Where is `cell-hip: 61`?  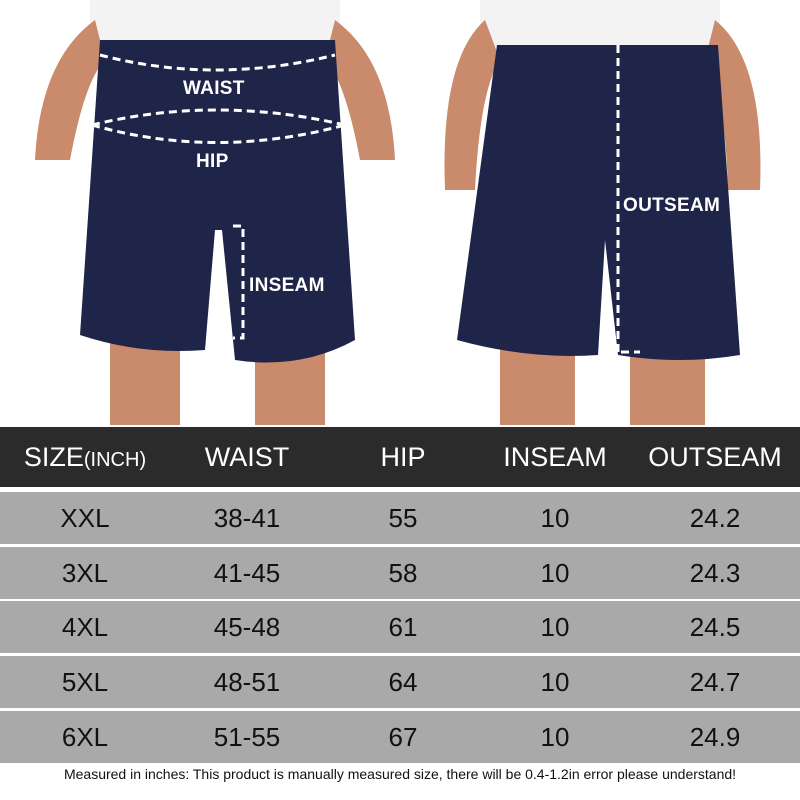
cell-hip: 61 is located at coordinates (403, 626).